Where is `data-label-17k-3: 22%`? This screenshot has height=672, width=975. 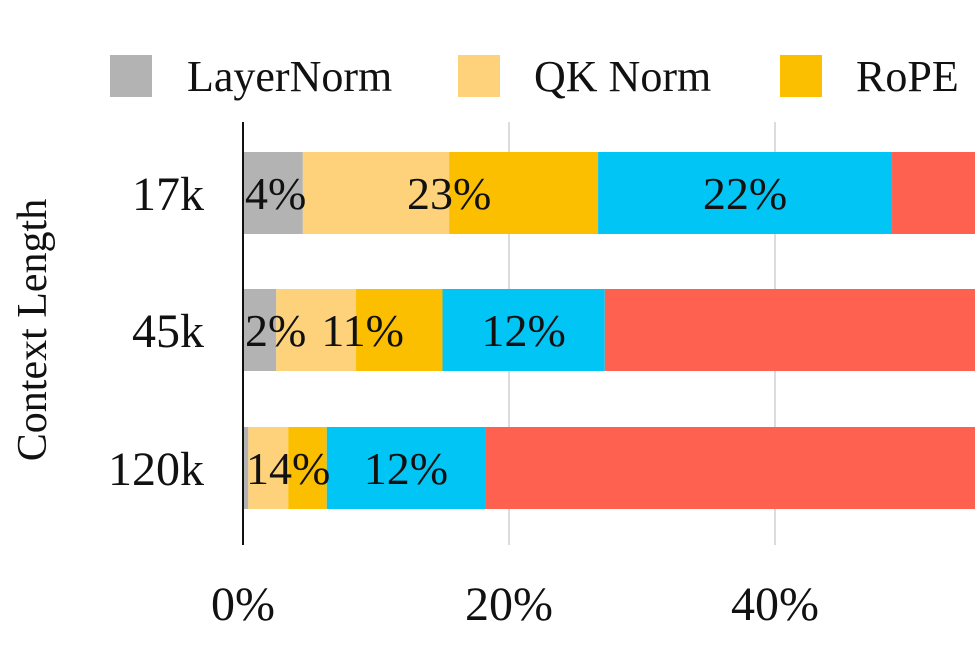
data-label-17k-3: 22% is located at coordinates (745, 193).